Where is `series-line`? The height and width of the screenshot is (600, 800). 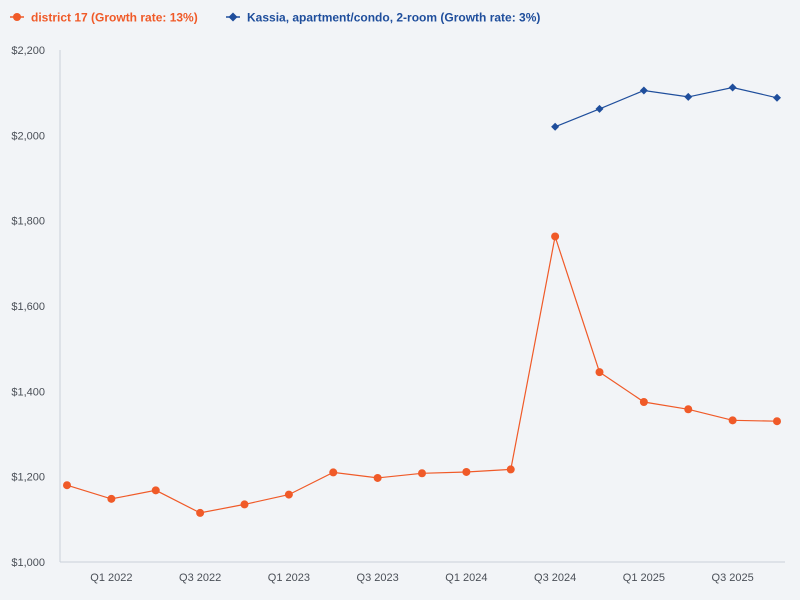
series-line is located at coordinates (666, 107).